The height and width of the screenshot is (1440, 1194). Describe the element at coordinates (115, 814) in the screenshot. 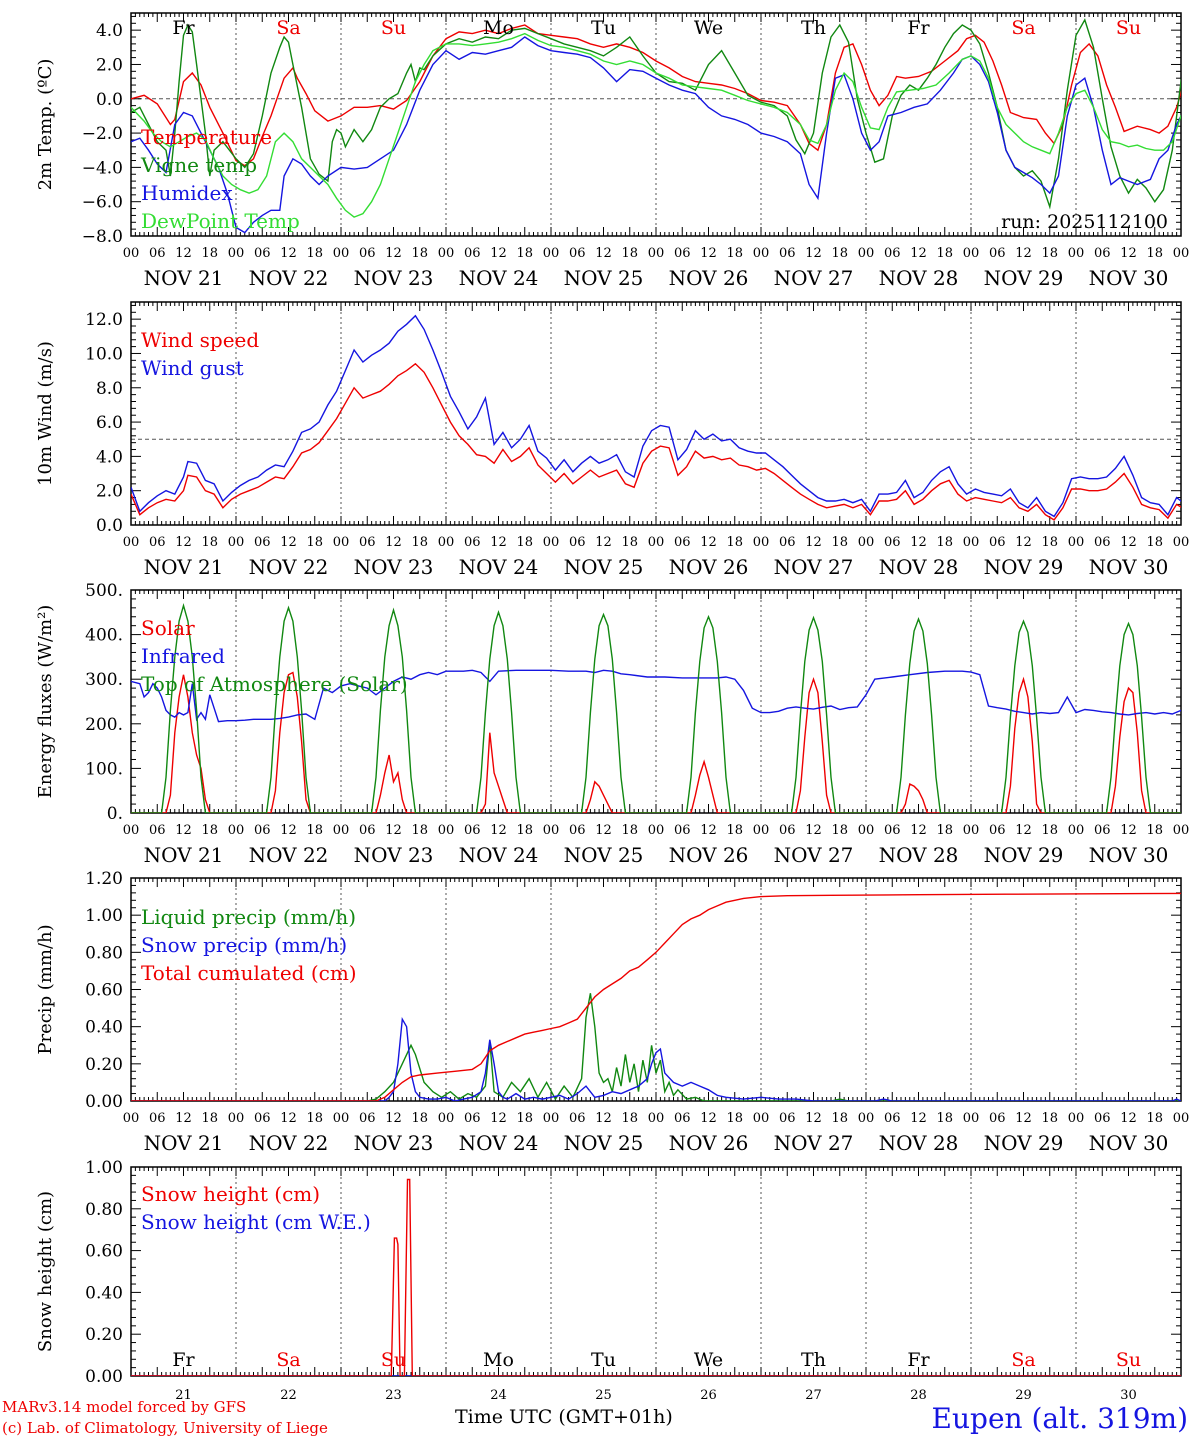

I see `y-tick-label: 0.` at that location.